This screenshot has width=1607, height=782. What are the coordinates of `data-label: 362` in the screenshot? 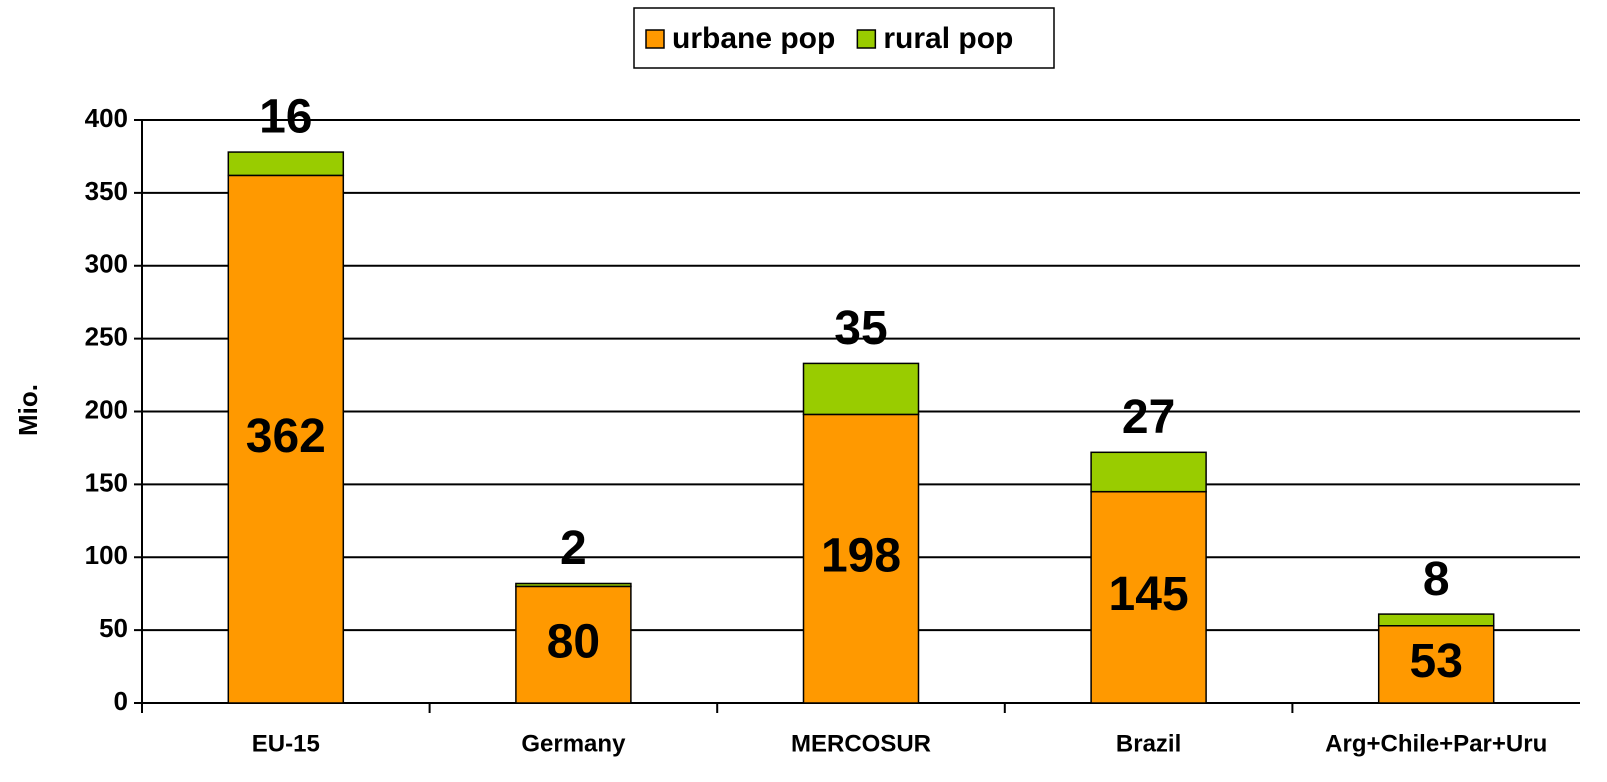 It's located at (286, 436).